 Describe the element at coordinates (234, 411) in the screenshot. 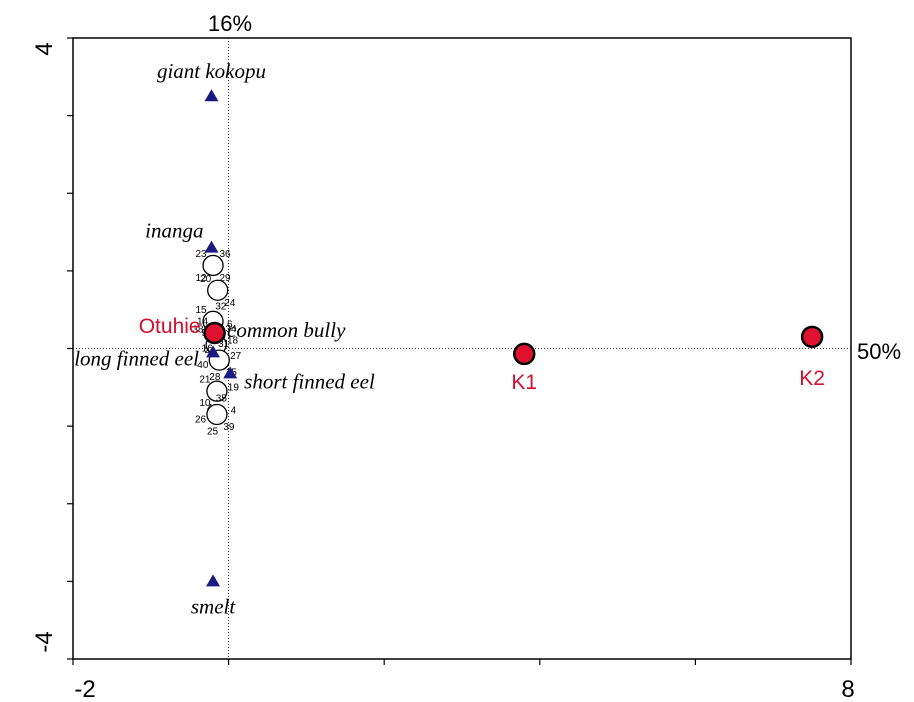

I see `site-point-label: 4` at that location.